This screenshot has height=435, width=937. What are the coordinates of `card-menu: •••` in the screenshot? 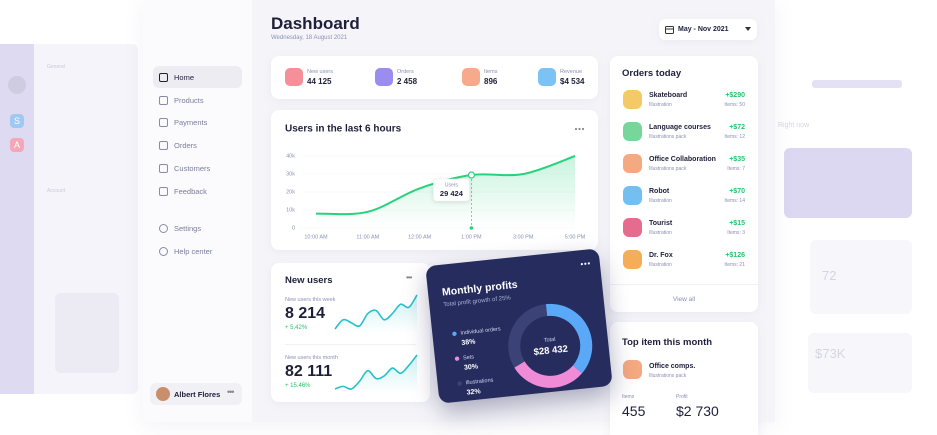 It's located at (409, 277).